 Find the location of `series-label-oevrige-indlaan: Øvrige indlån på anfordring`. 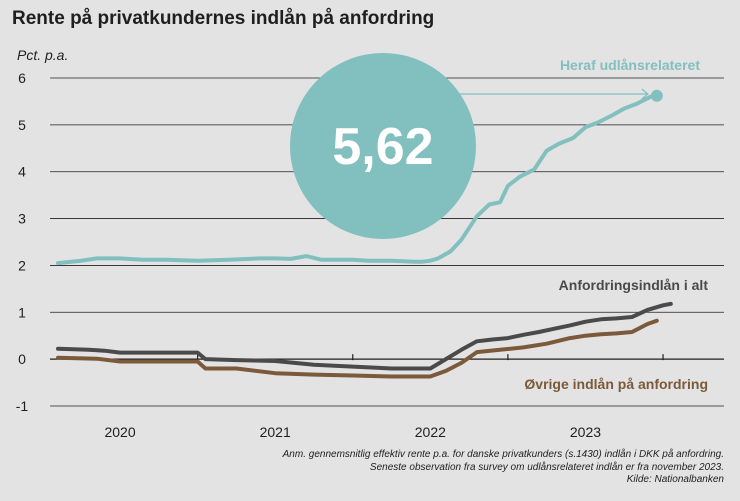

series-label-oevrige-indlaan: Øvrige indlån på anfordring is located at coordinates (616, 384).